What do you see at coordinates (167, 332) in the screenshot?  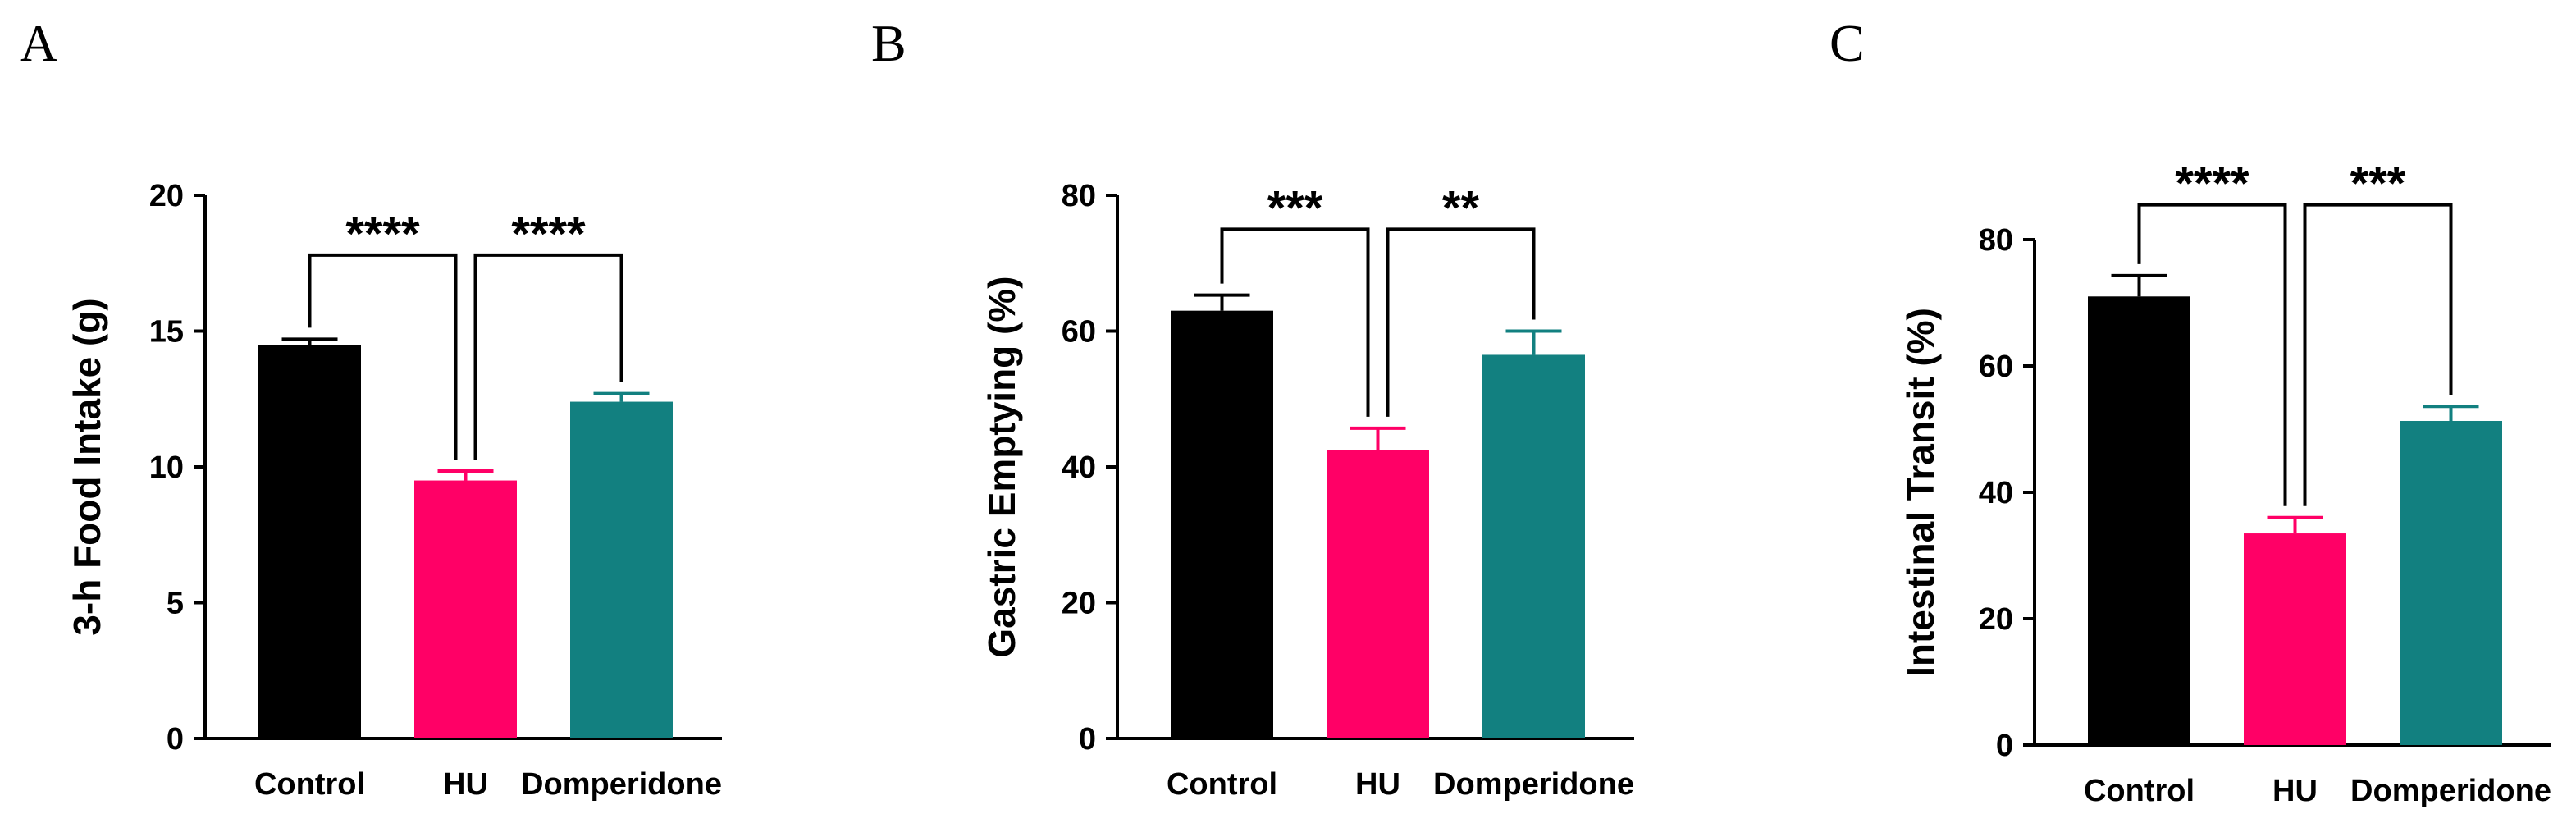 I see `y-tick-label: 15` at bounding box center [167, 332].